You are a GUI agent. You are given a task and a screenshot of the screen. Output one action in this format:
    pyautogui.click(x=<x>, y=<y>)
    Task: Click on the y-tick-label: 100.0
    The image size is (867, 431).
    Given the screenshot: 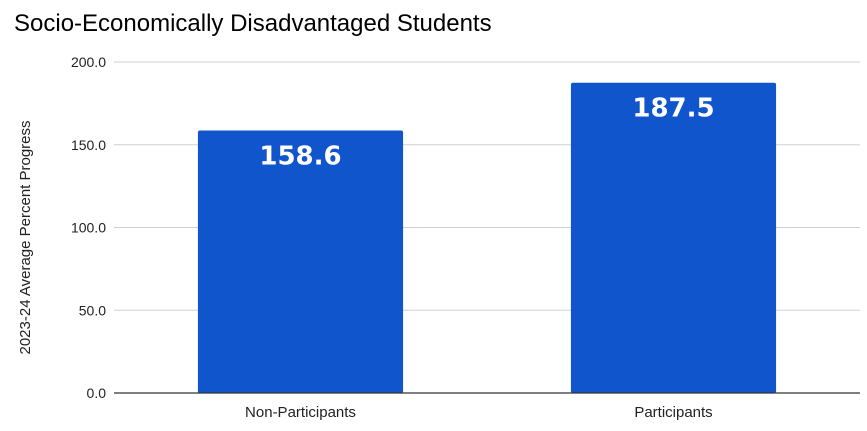 What is the action you would take?
    pyautogui.click(x=88, y=228)
    